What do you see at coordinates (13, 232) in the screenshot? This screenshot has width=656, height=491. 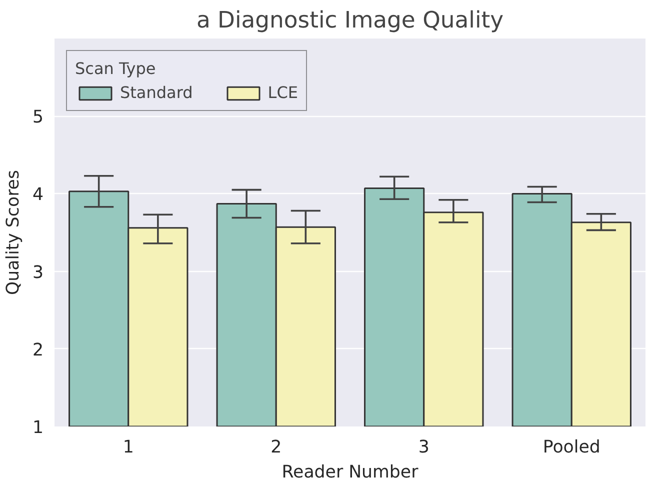 I see `y-axis-title: Quality Scores` at bounding box center [13, 232].